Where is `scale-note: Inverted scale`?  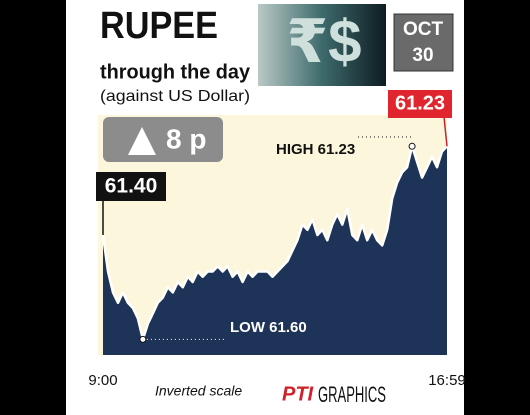
scale-note: Inverted scale is located at coordinates (198, 391).